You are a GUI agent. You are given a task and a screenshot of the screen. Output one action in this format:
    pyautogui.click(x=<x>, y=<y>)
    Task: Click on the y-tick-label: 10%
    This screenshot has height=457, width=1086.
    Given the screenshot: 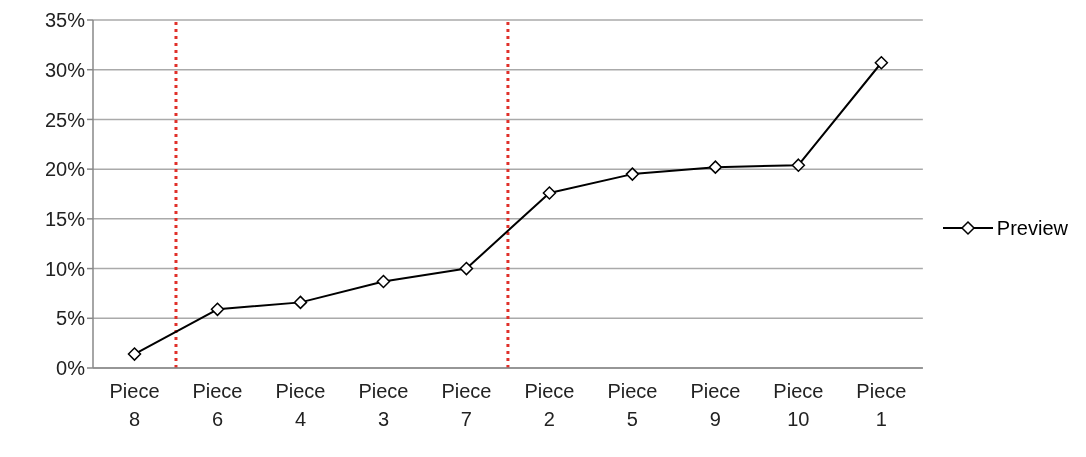 What is the action you would take?
    pyautogui.click(x=65, y=268)
    